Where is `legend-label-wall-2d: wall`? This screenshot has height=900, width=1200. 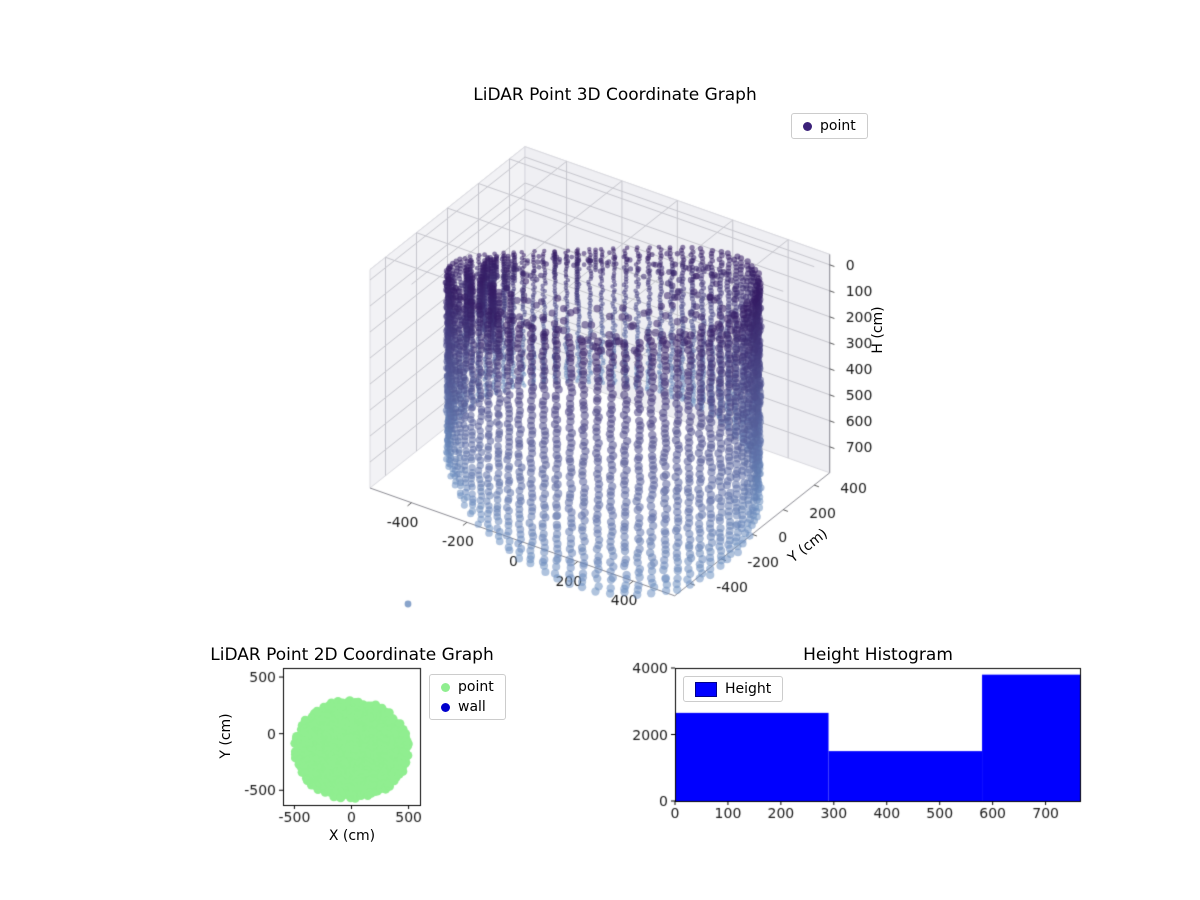
legend-label-wall-2d: wall is located at coordinates (472, 707).